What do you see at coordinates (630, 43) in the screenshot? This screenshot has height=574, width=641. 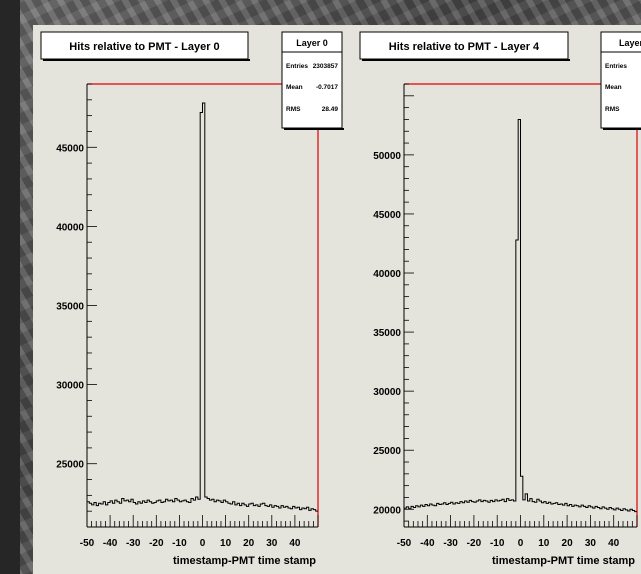 I see `stats-name: Layer` at bounding box center [630, 43].